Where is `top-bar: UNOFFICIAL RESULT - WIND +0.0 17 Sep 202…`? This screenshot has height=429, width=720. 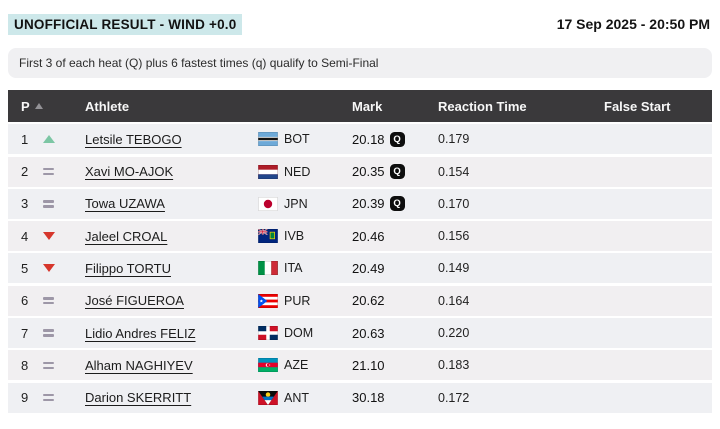
top-bar: UNOFFICIAL RESULT - WIND +0.0 17 Sep 202… is located at coordinates (360, 24).